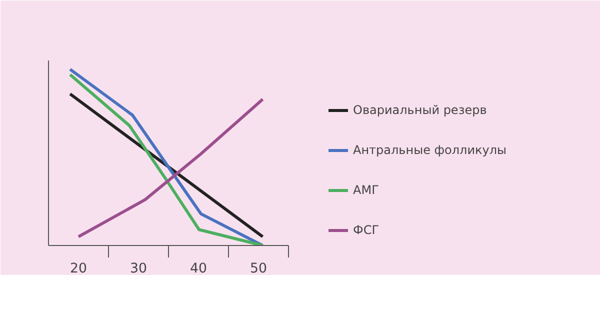 The height and width of the screenshot is (321, 600). Describe the element at coordinates (366, 190) in the screenshot. I see `legend-label: АМГ` at that location.